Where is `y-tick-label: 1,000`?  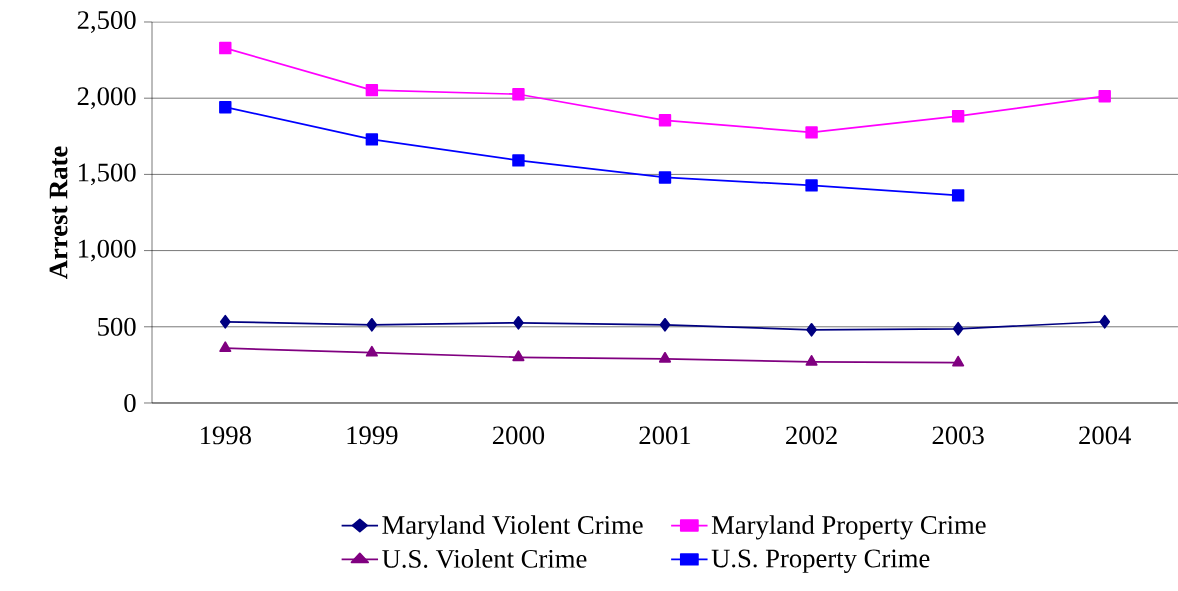 y-tick-label: 1,000 is located at coordinates (107, 250).